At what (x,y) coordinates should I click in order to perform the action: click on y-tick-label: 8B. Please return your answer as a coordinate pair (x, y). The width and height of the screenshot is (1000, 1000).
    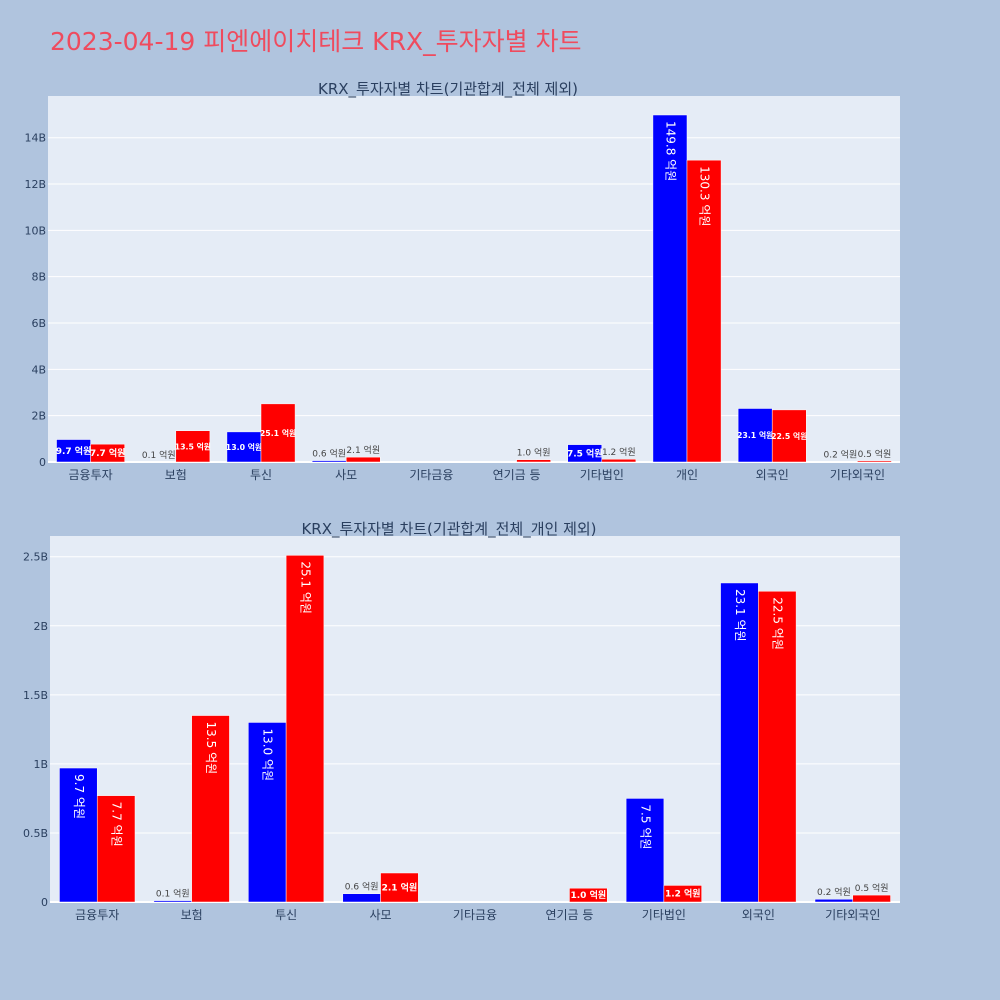
    Looking at the image, I should click on (38, 277).